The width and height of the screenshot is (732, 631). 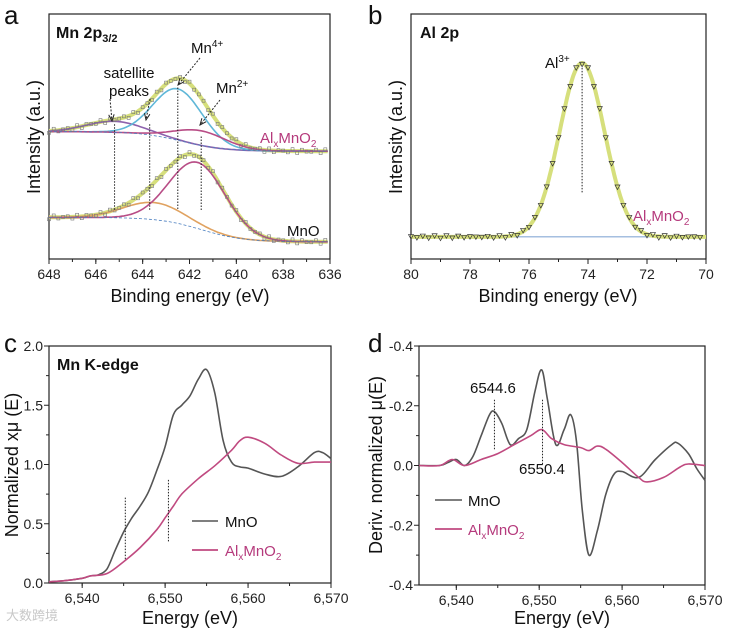 I want to click on x-tick-label-a: 638, so click(x=283, y=274).